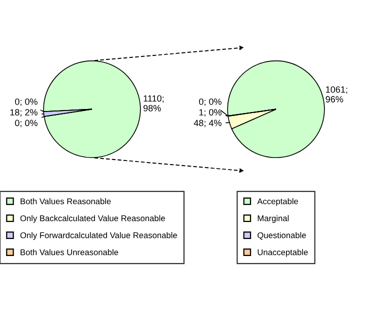 The image size is (368, 326). I want to click on data-label: 1110; 98%, so click(153, 103).